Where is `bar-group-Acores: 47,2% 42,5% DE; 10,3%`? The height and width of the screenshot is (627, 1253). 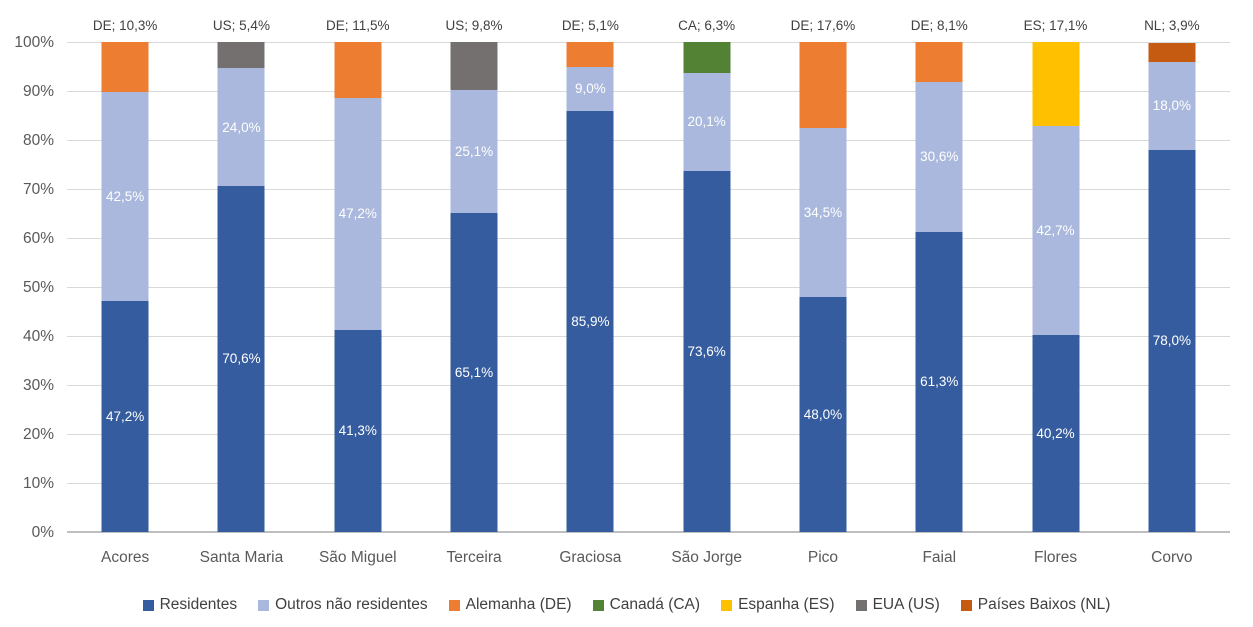 bar-group-Acores: 47,2% 42,5% DE; 10,3% is located at coordinates (125, 275).